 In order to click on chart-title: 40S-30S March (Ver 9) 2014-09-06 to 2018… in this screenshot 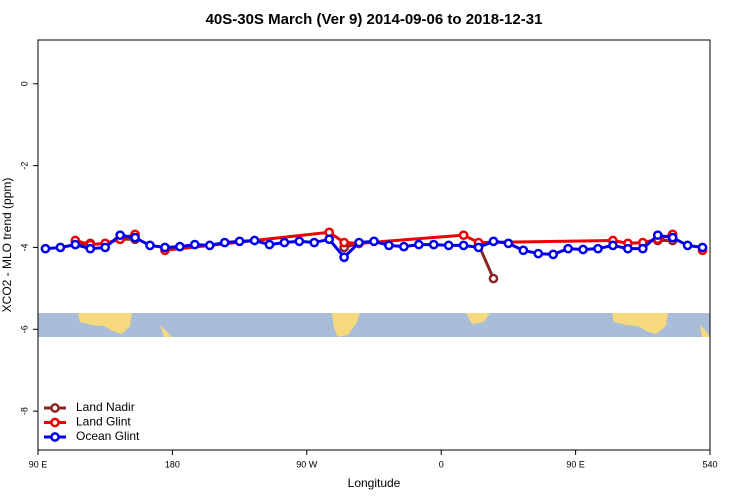, I will do `click(374, 19)`.